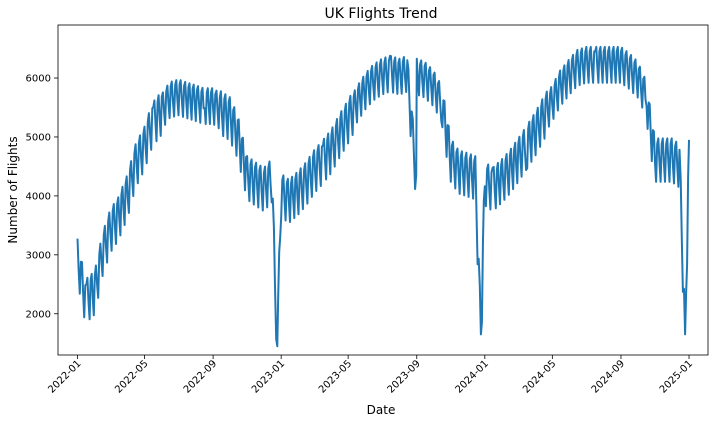  What do you see at coordinates (38, 314) in the screenshot?
I see `y-tick-label: 2000` at bounding box center [38, 314].